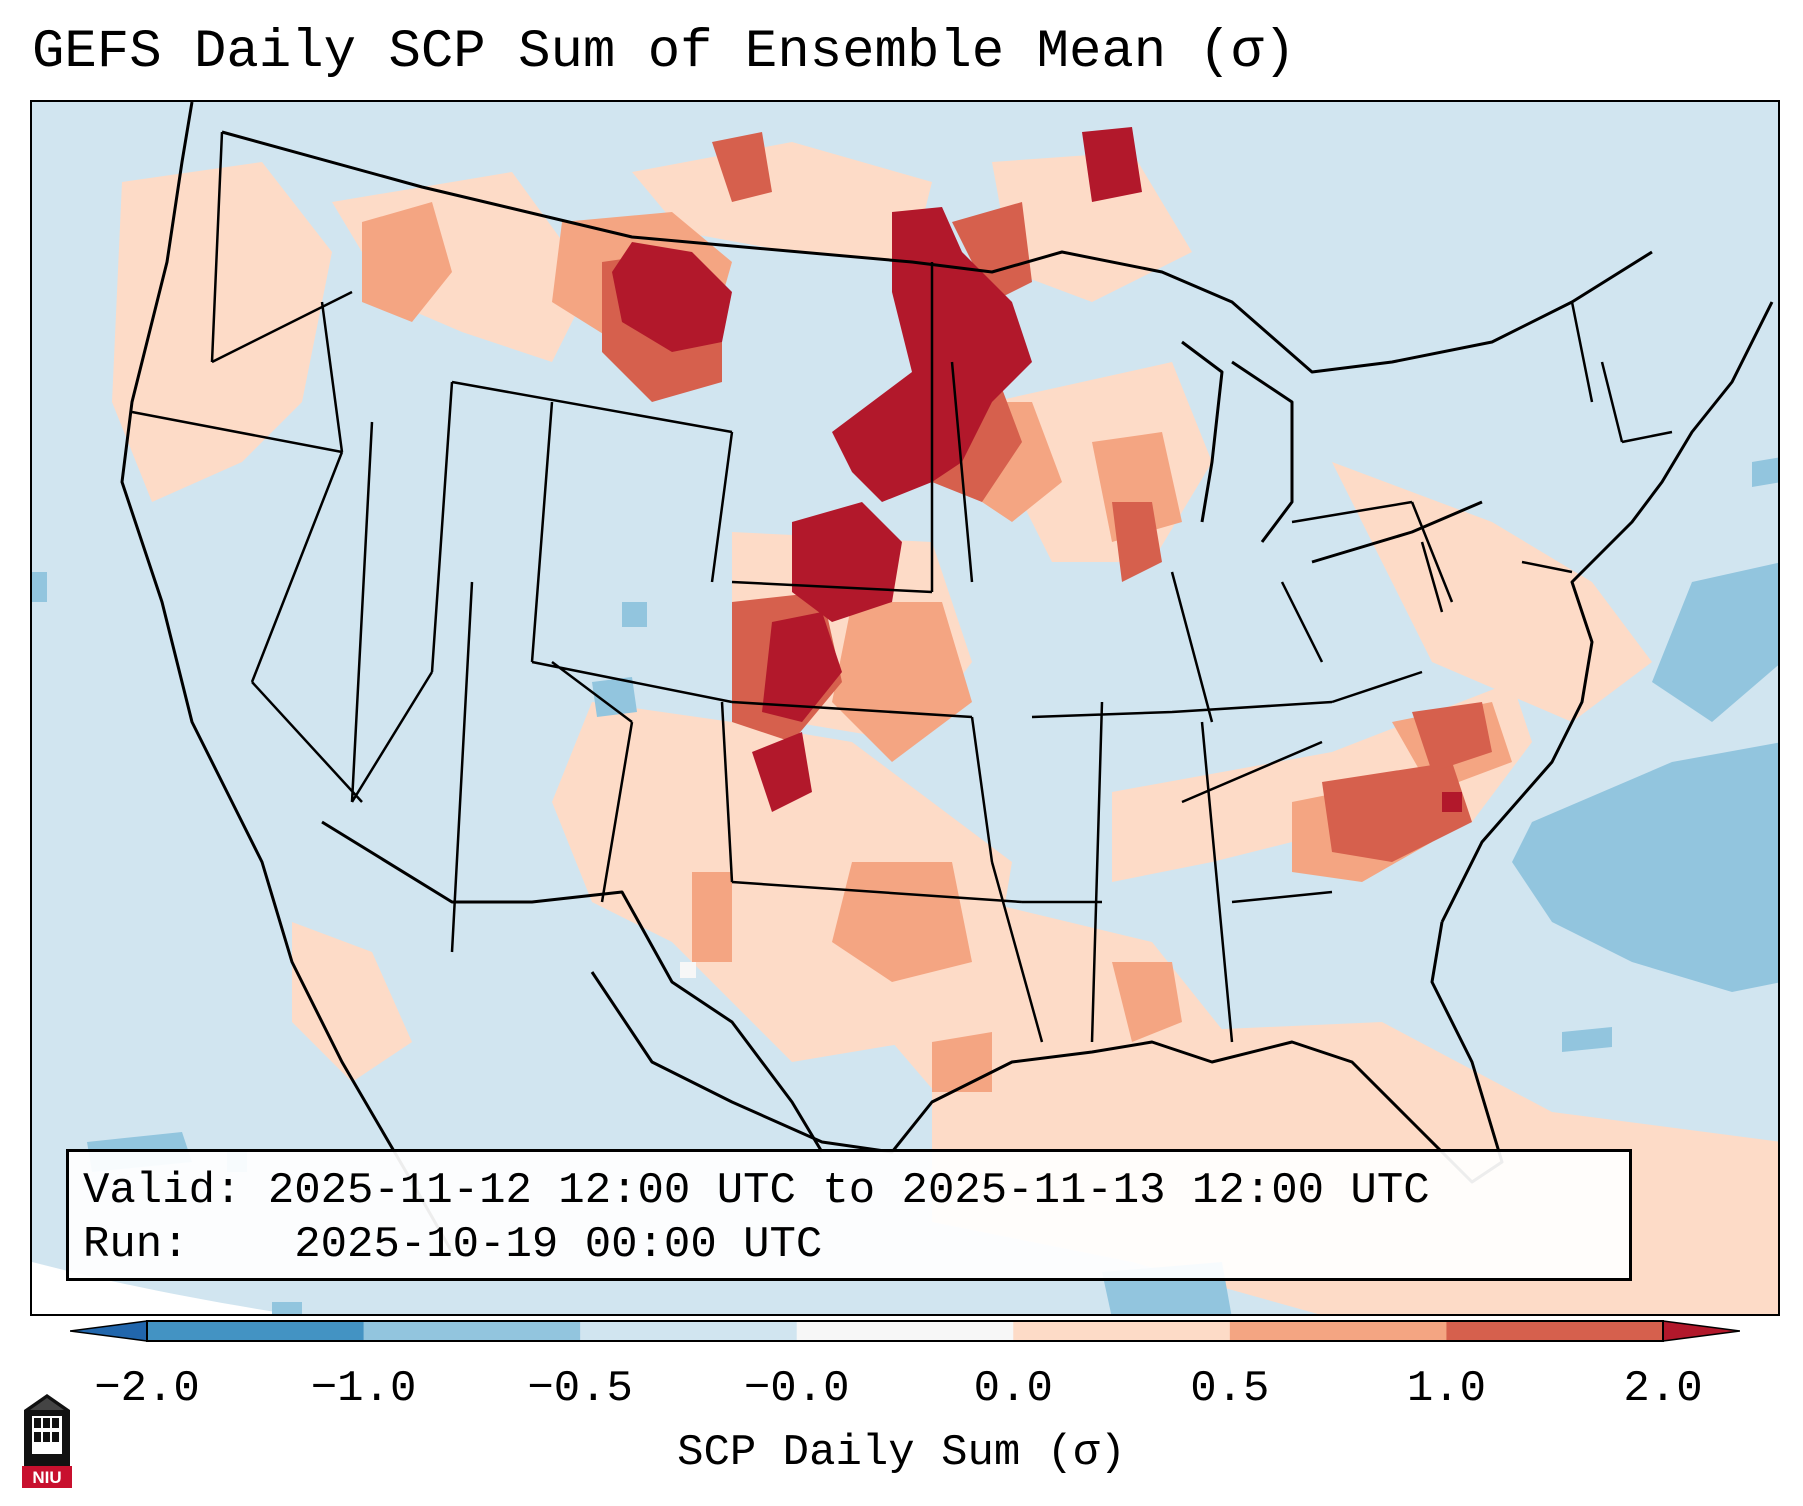 The width and height of the screenshot is (1803, 1506). I want to click on chart-title: GEFS Daily SCP Sum of Ensemble Mean (σ), so click(664, 52).